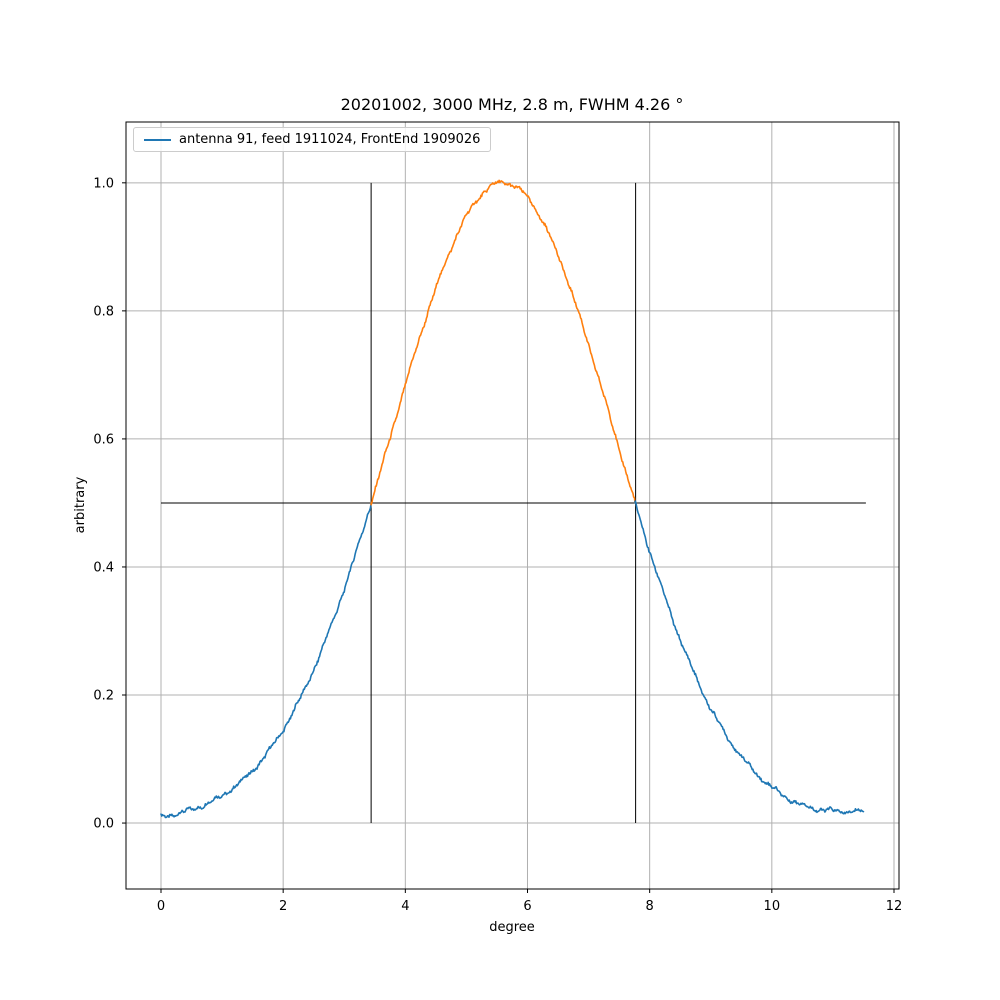 Image resolution: width=1000 pixels, height=1000 pixels. I want to click on x-tick-label: 6, so click(527, 906).